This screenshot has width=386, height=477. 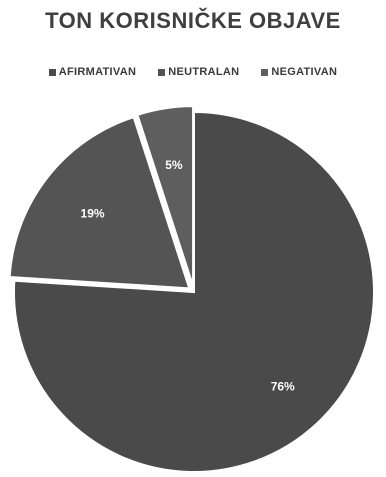 I want to click on chart-title: TON KORISNIČKE OBJAVE, so click(x=193, y=20).